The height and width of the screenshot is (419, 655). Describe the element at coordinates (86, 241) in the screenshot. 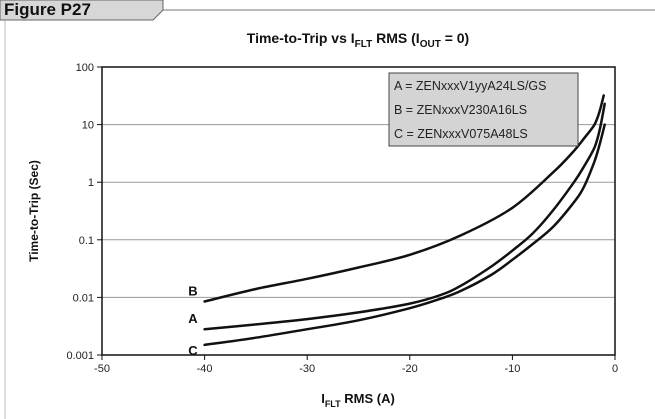

I see `y-tick-label: 0.1` at that location.